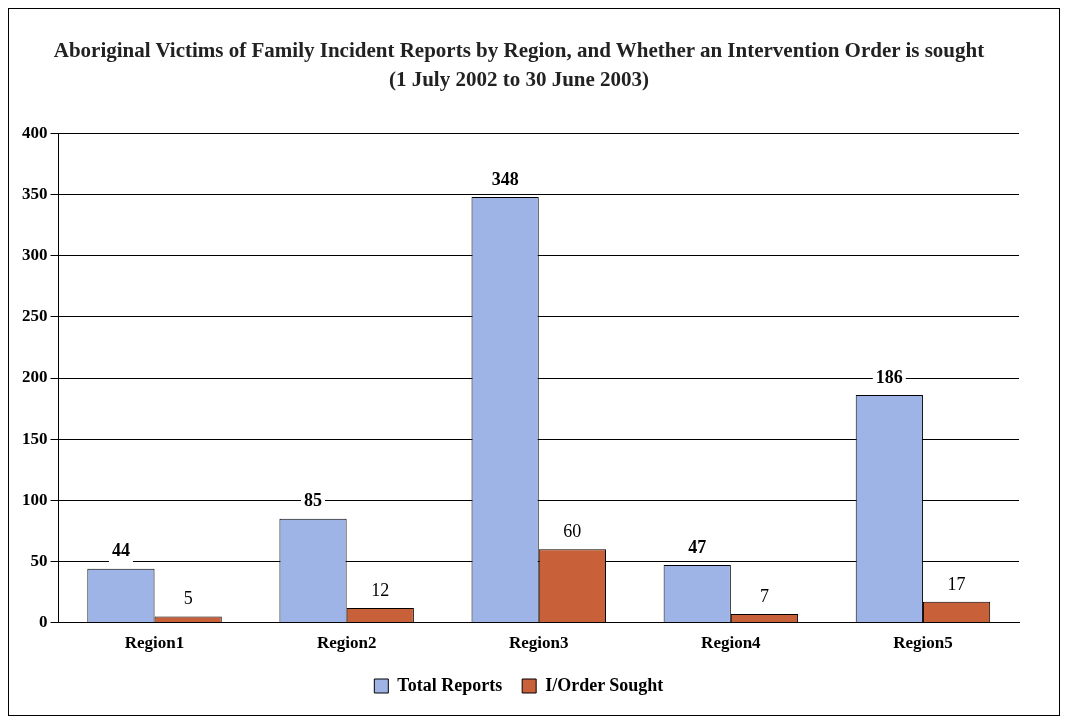  I want to click on data-label: 47, so click(697, 546).